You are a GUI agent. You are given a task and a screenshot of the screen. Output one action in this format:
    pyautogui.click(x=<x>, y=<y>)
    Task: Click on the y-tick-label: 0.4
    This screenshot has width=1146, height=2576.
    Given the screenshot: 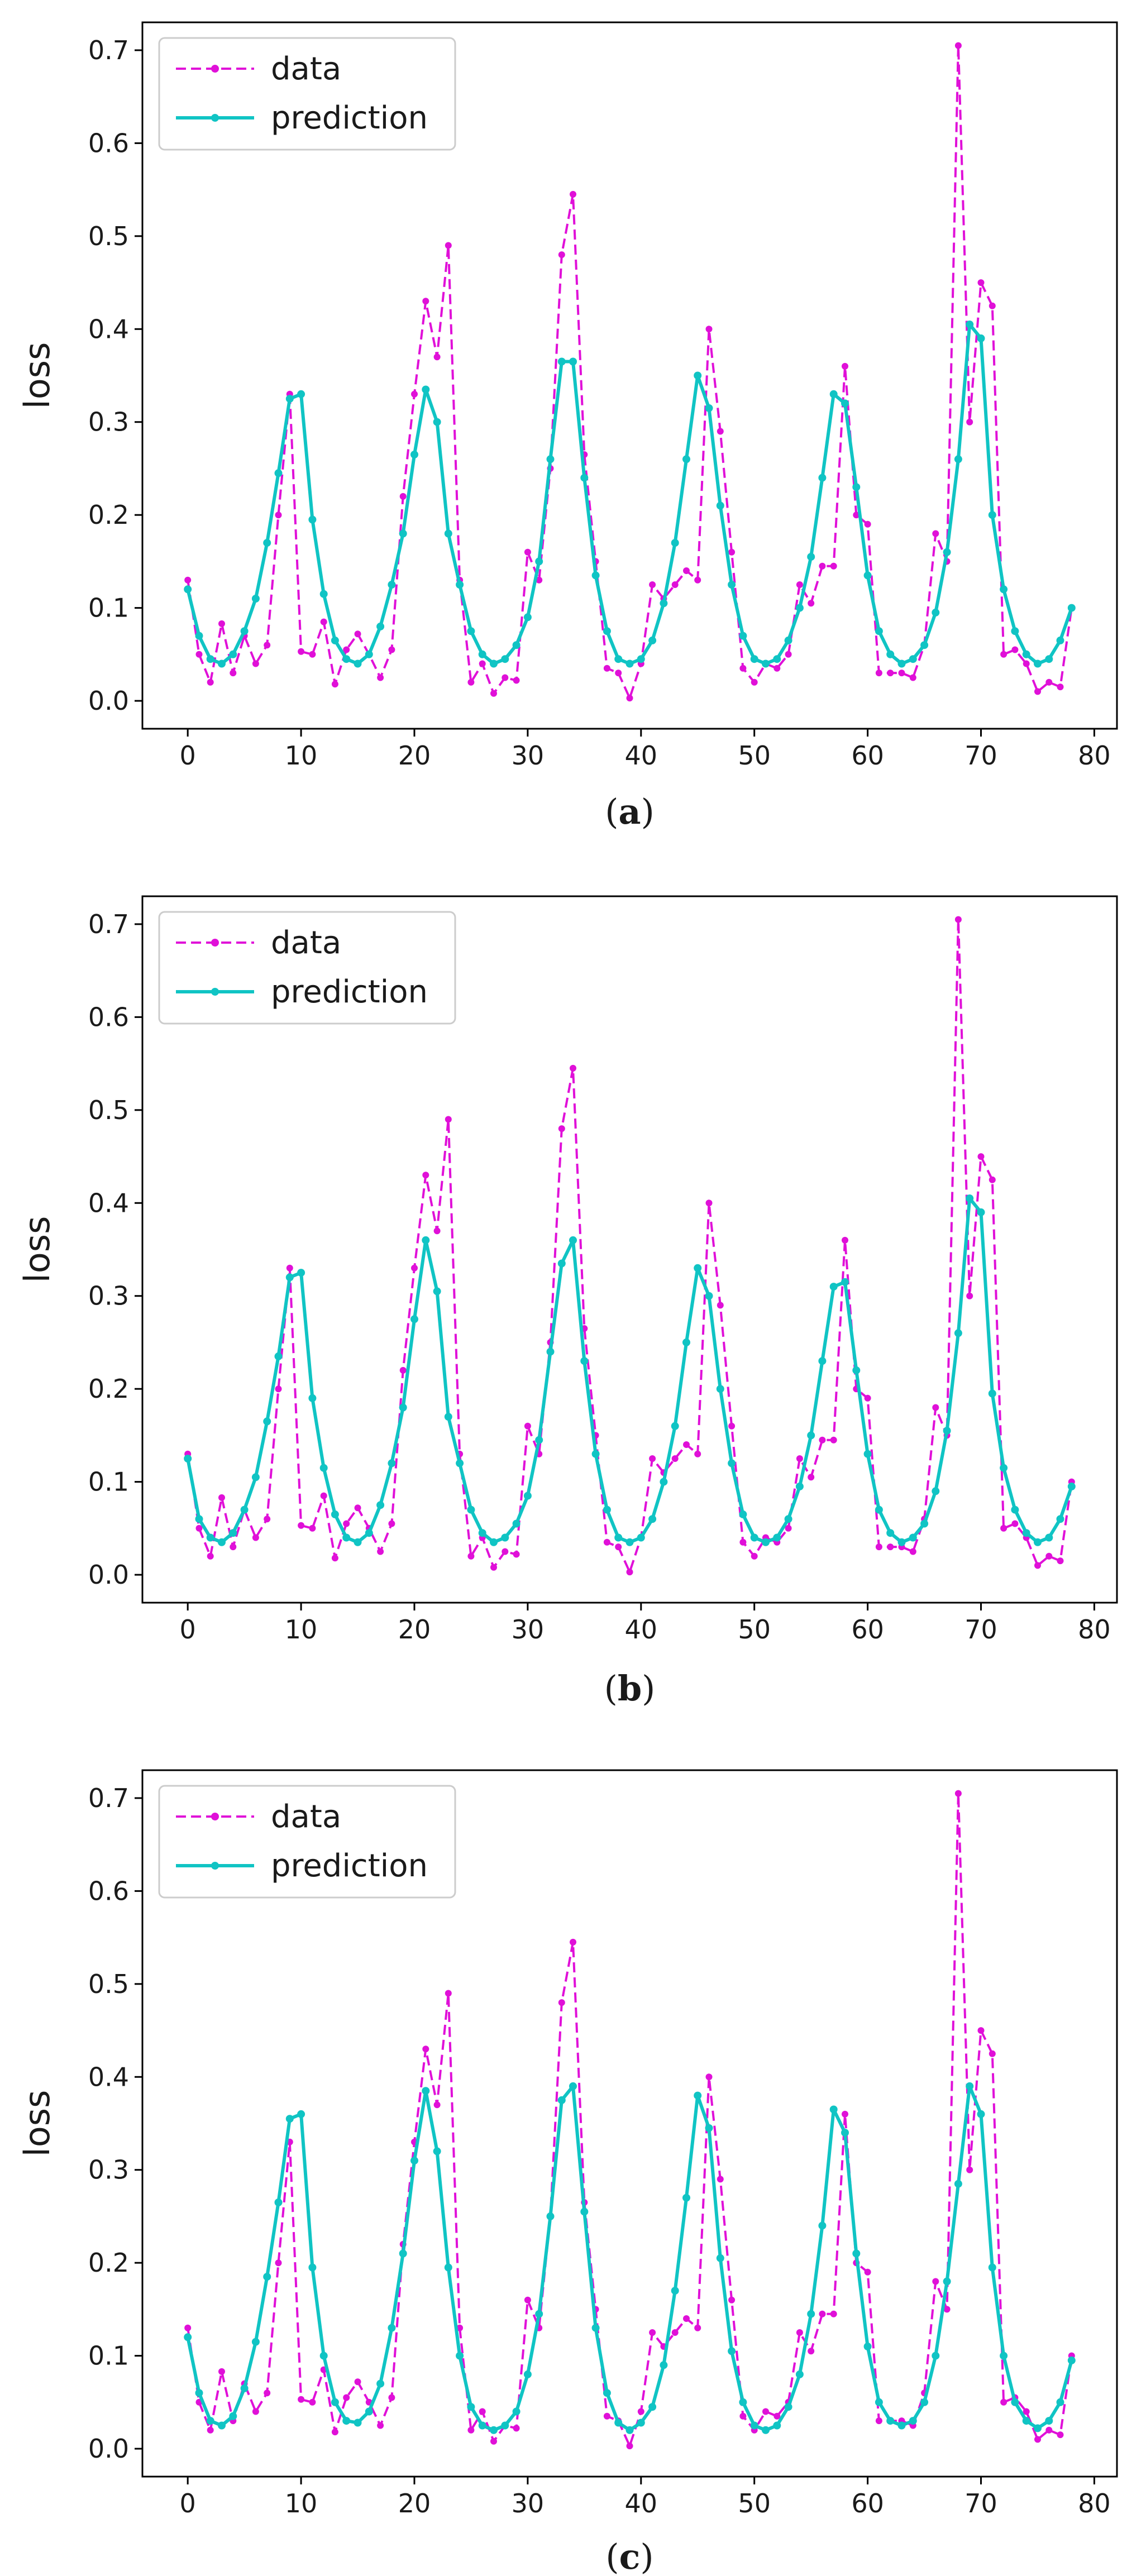 What is the action you would take?
    pyautogui.click(x=108, y=1203)
    